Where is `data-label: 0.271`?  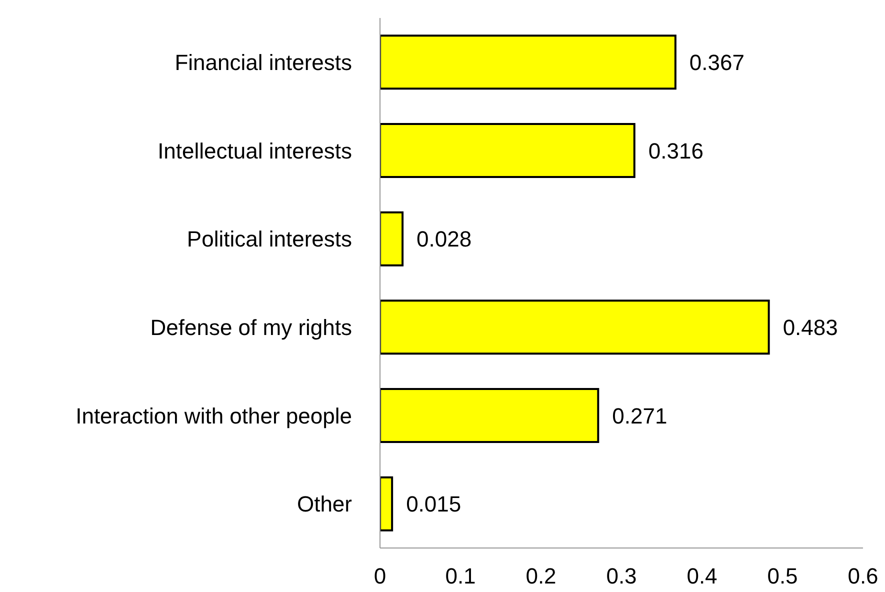
data-label: 0.271 is located at coordinates (640, 415).